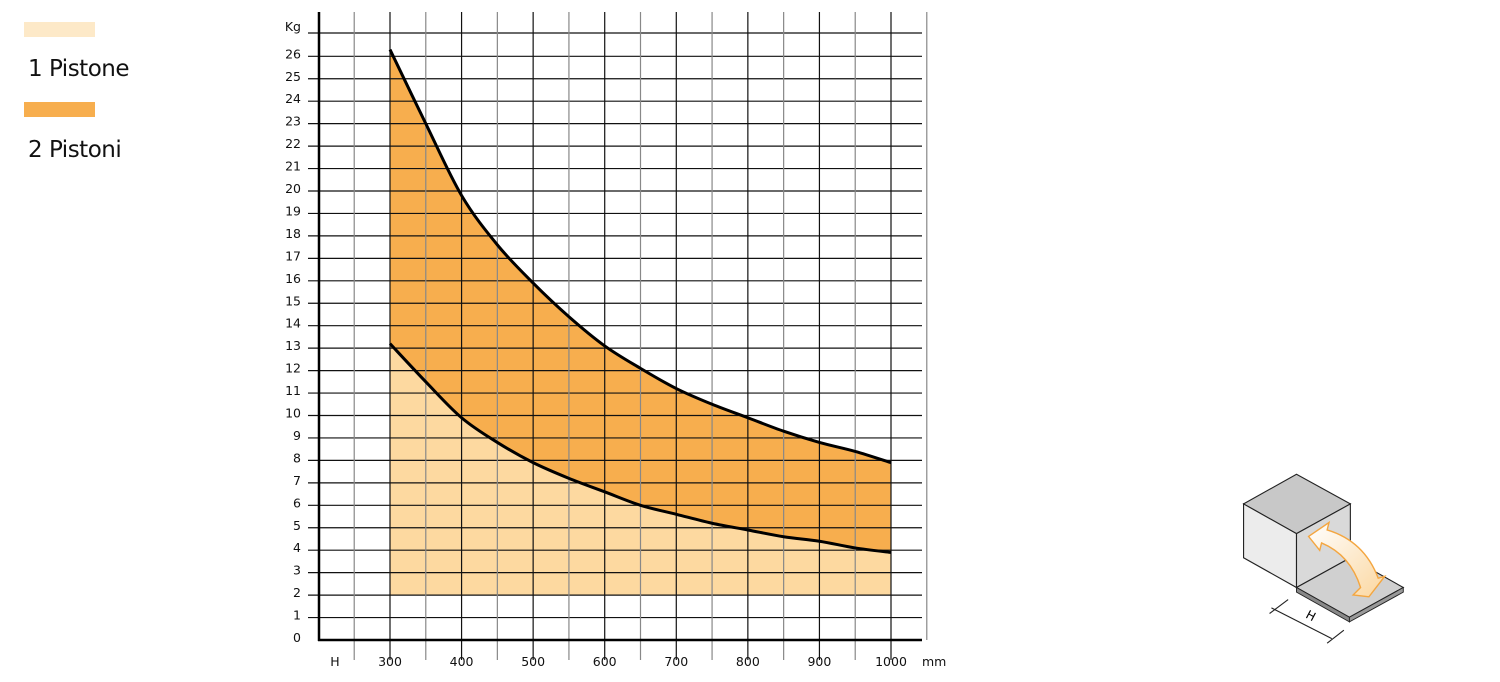 Image resolution: width=1500 pixels, height=682 pixels. I want to click on area-1-pistone, so click(640, 469).